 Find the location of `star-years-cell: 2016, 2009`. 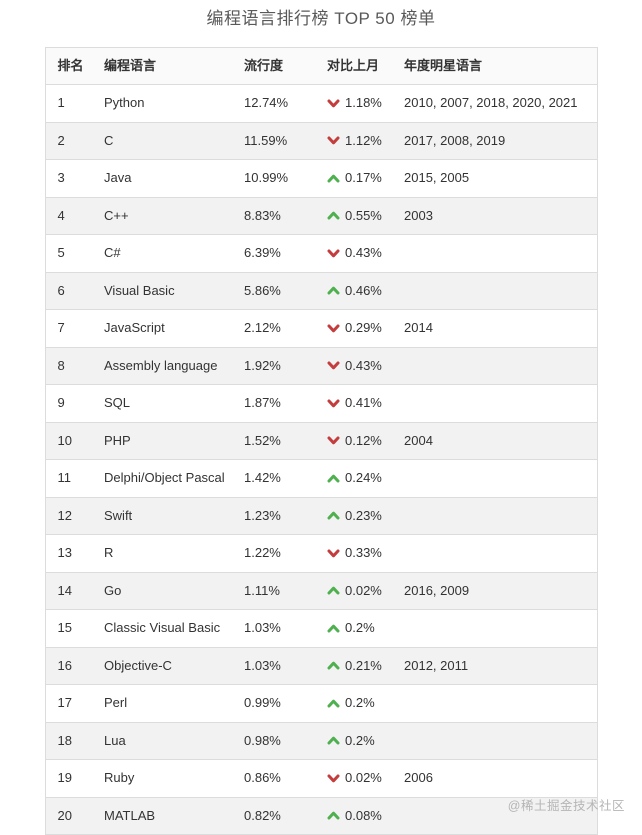

star-years-cell: 2016, 2009 is located at coordinates (494, 591).